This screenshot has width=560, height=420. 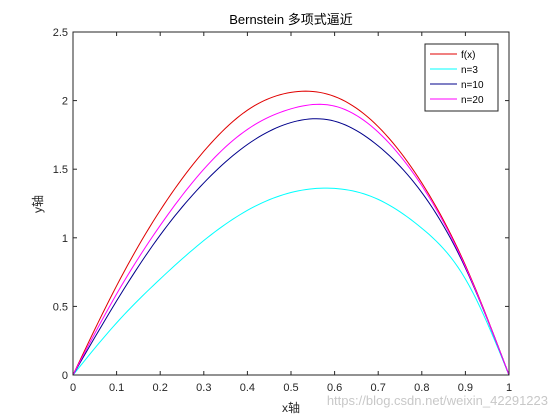 What do you see at coordinates (291, 407) in the screenshot?
I see `x-axis-label: x轴` at bounding box center [291, 407].